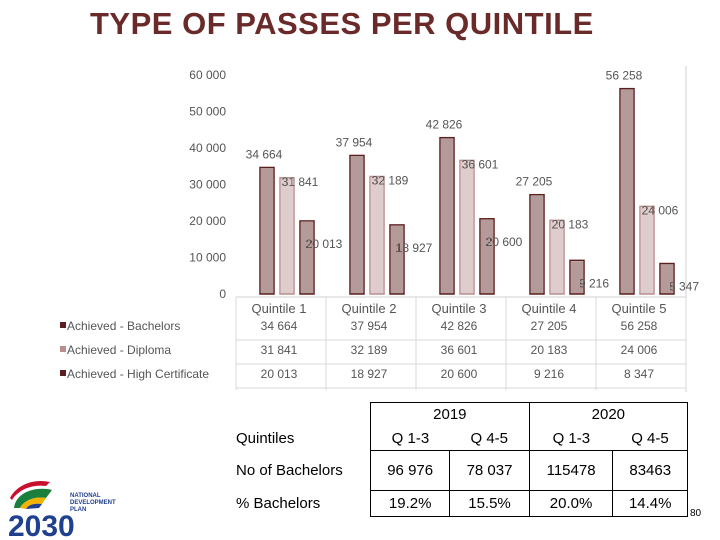 This screenshot has height=540, width=720. Describe the element at coordinates (207, 258) in the screenshot. I see `y-tick-label: 10 000` at that location.